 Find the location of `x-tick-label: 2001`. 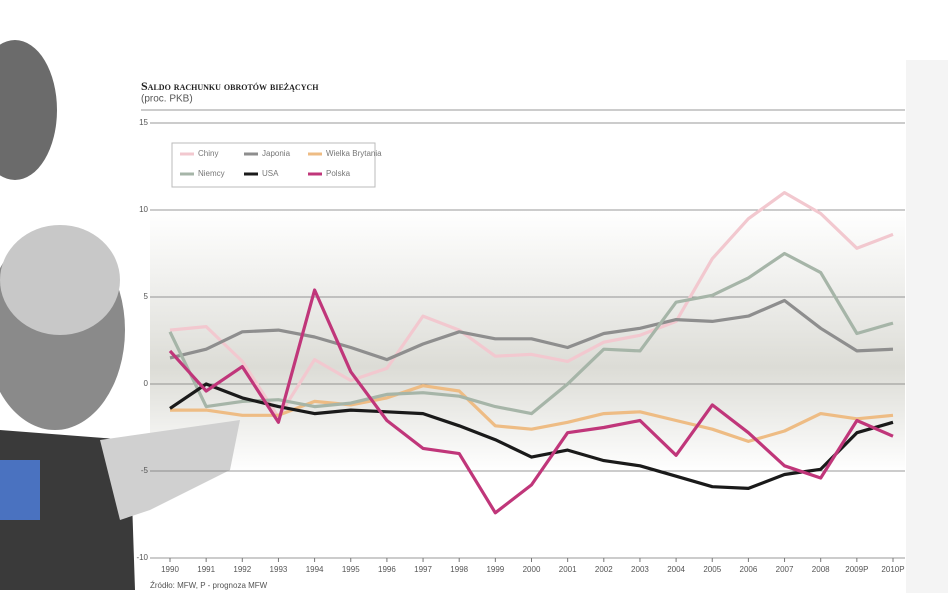

x-tick-label: 2001 is located at coordinates (568, 569).